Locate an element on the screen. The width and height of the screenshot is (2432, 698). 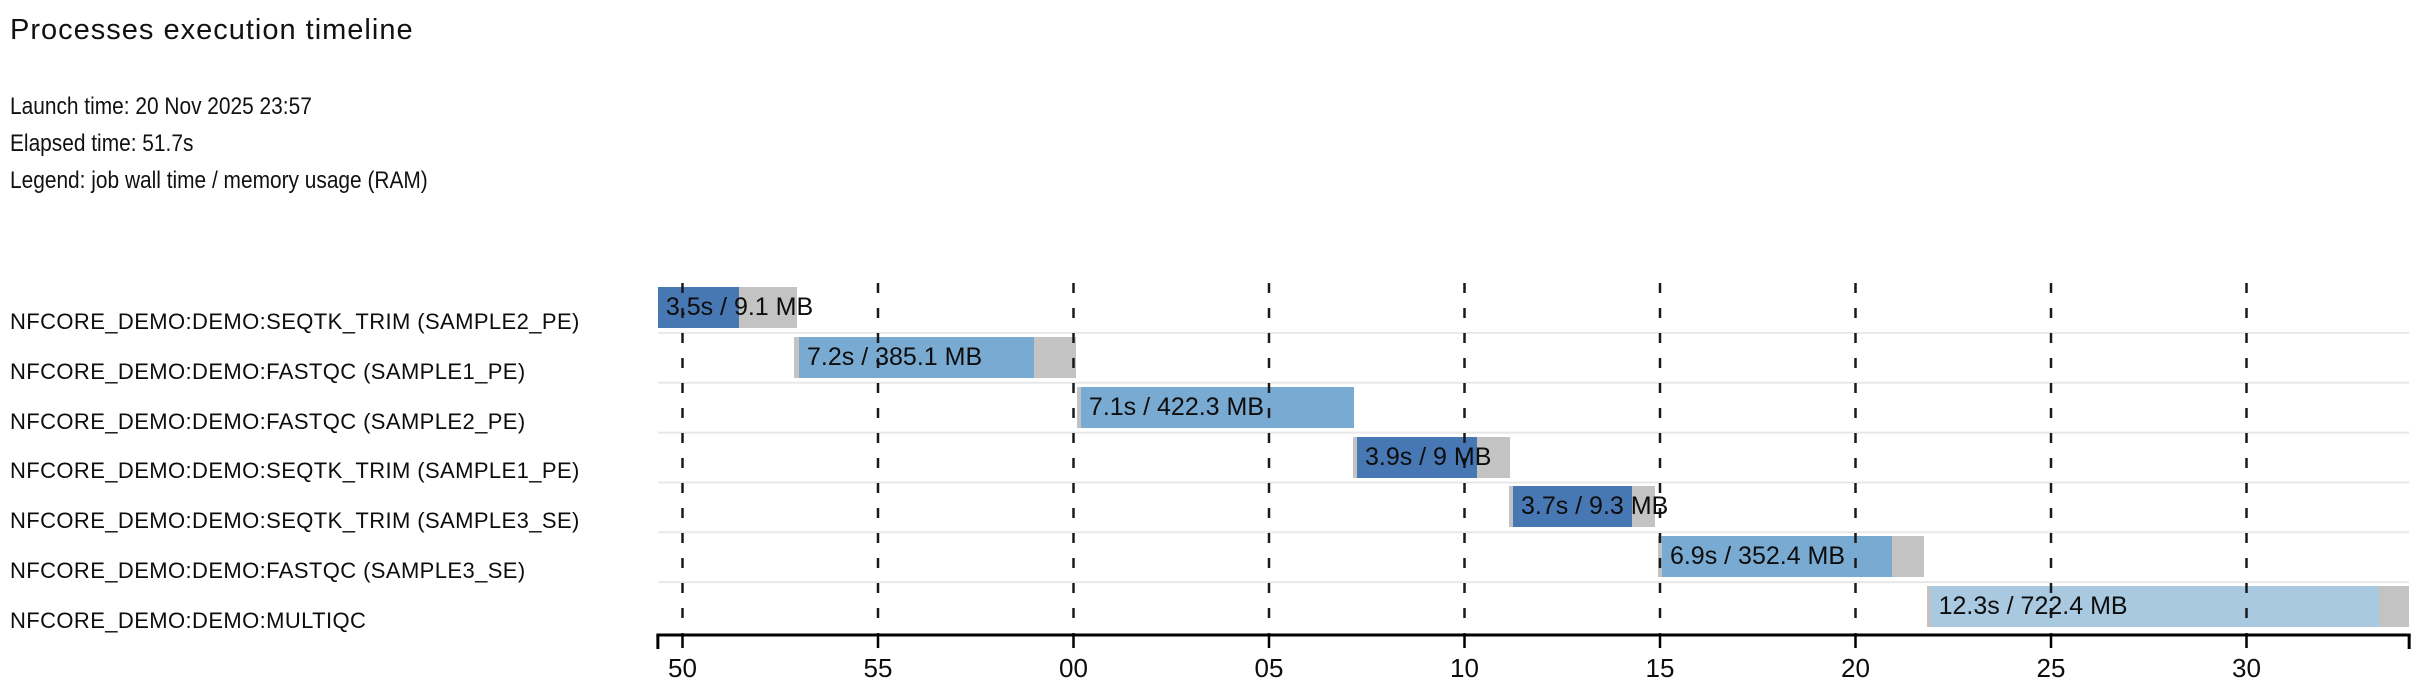
x-axis-tick-label: 25 is located at coordinates (2051, 668).